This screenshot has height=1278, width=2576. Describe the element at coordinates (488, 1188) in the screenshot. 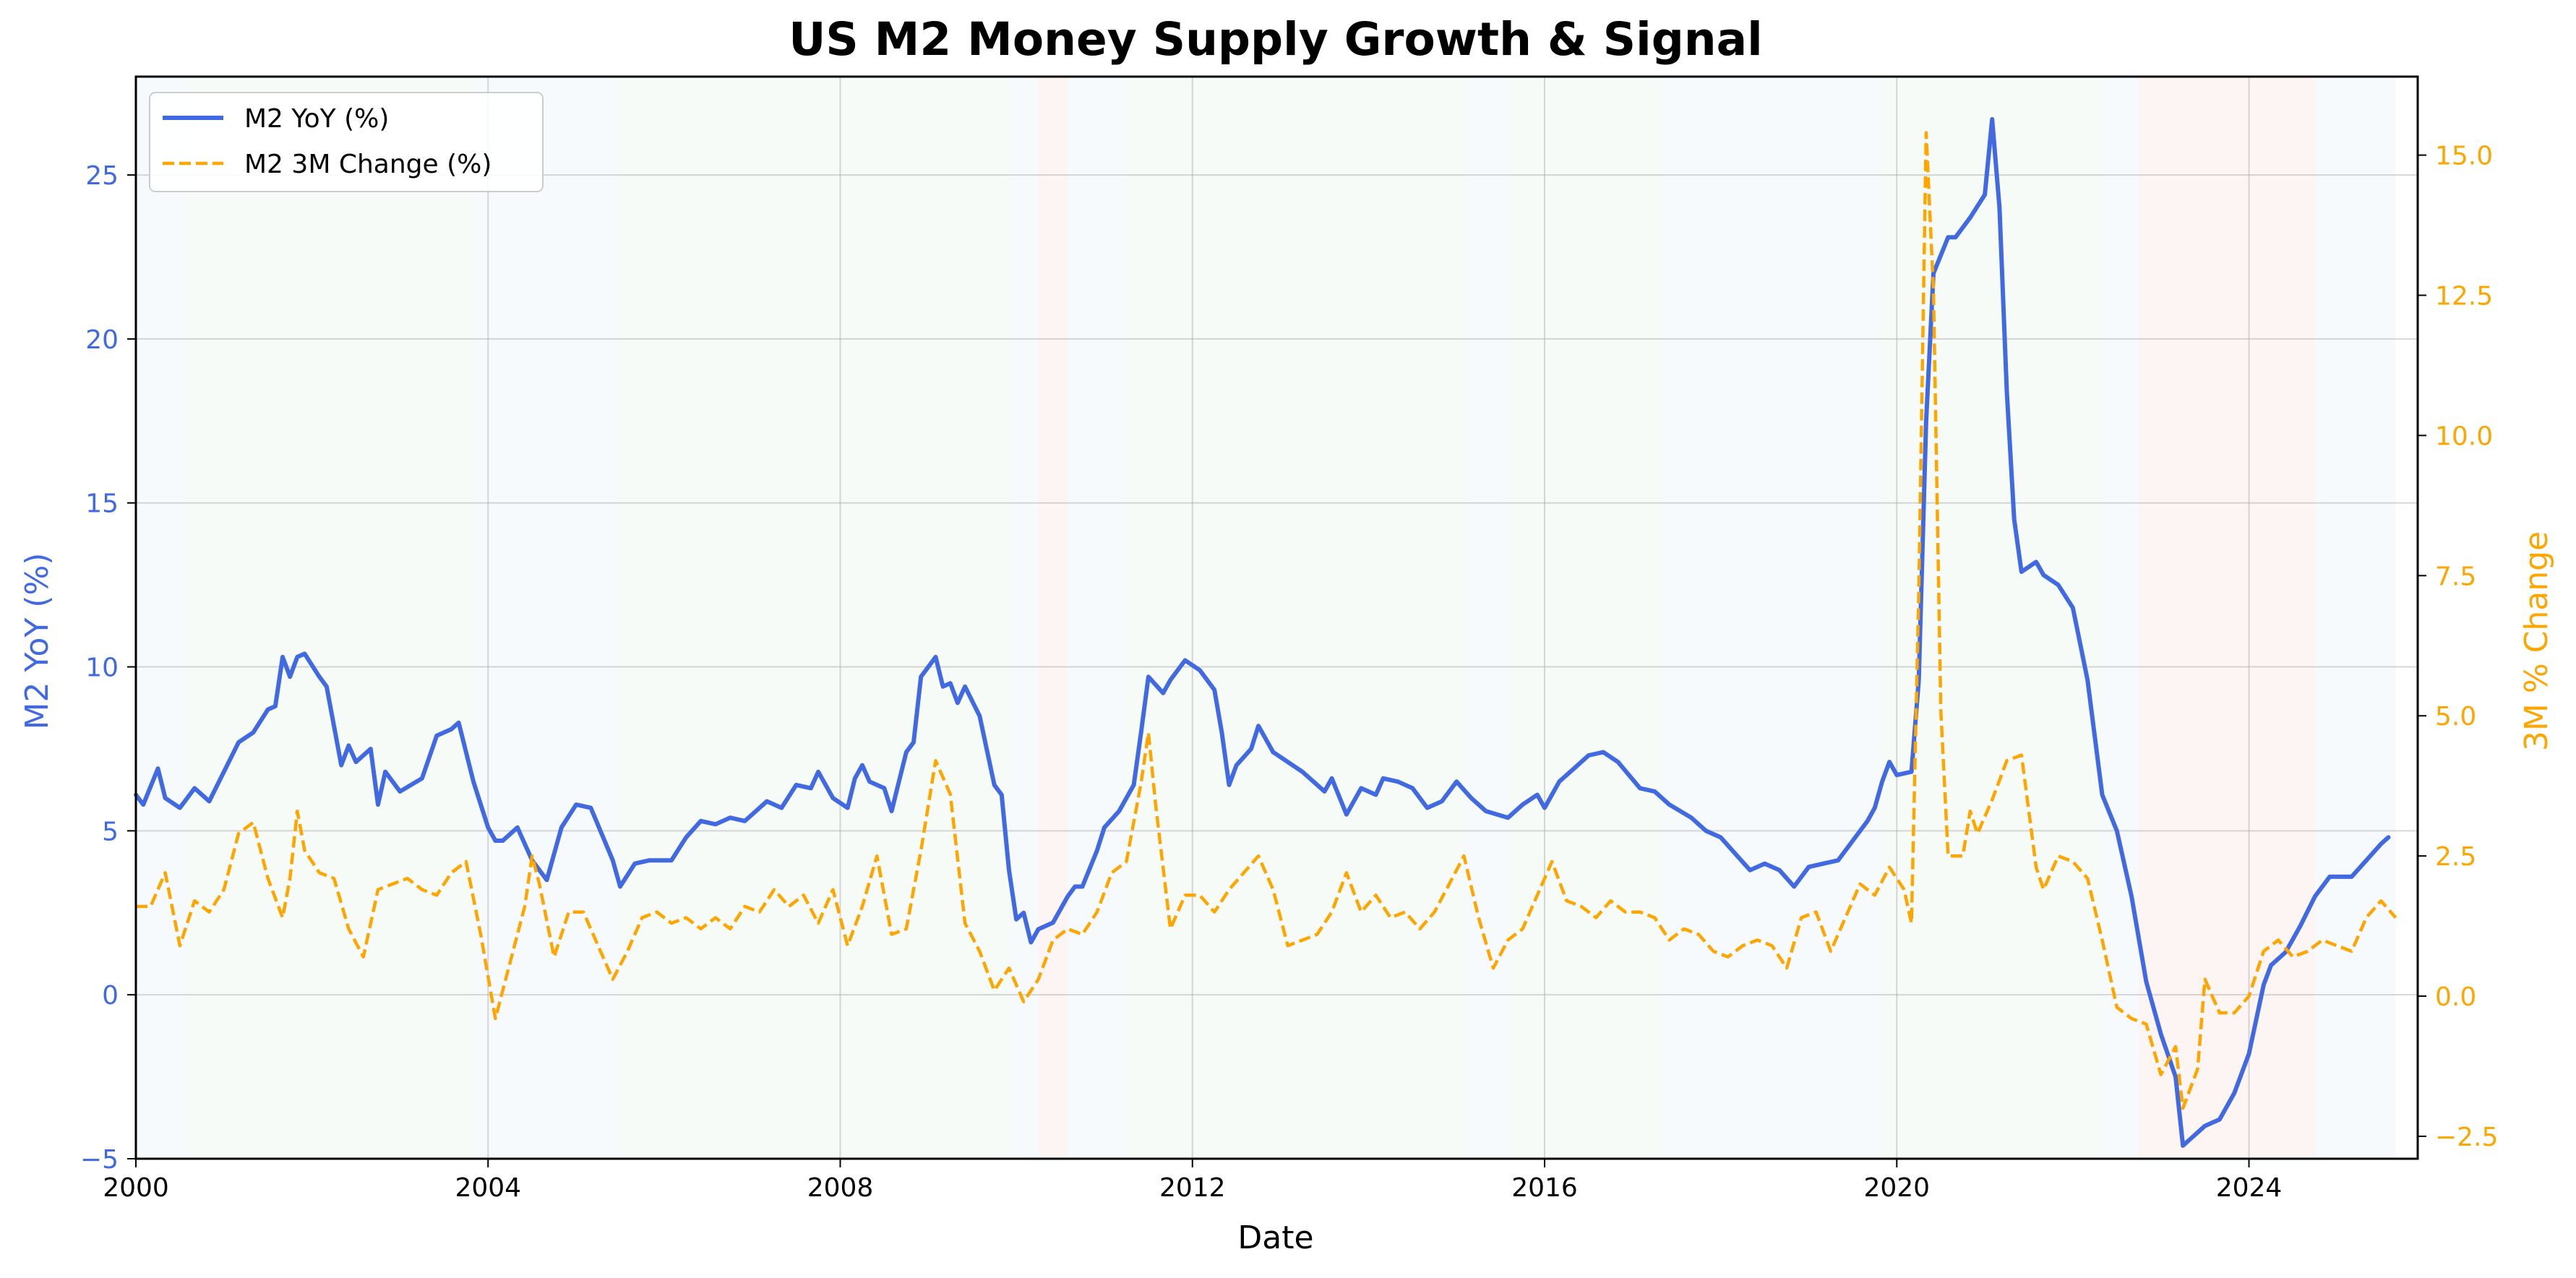

I see `x-tick-label: 2004` at that location.